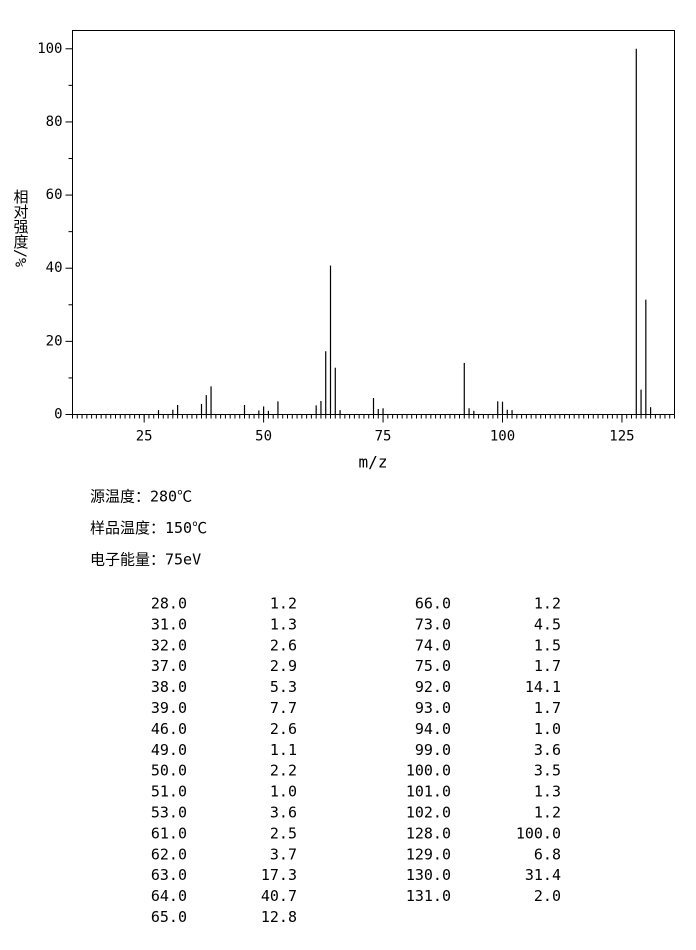 The image size is (696, 950). What do you see at coordinates (169, 917) in the screenshot?
I see `table-mz: 65.0` at bounding box center [169, 917].